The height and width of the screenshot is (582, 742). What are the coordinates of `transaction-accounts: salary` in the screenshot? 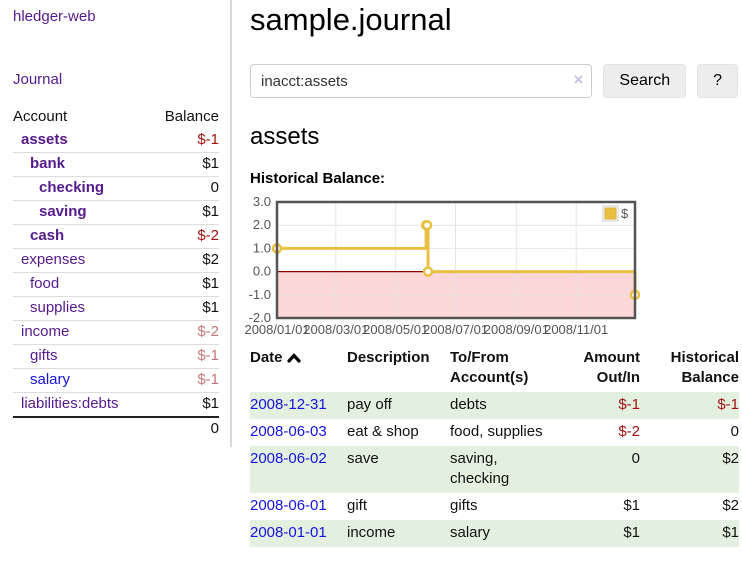 It's located at (470, 532).